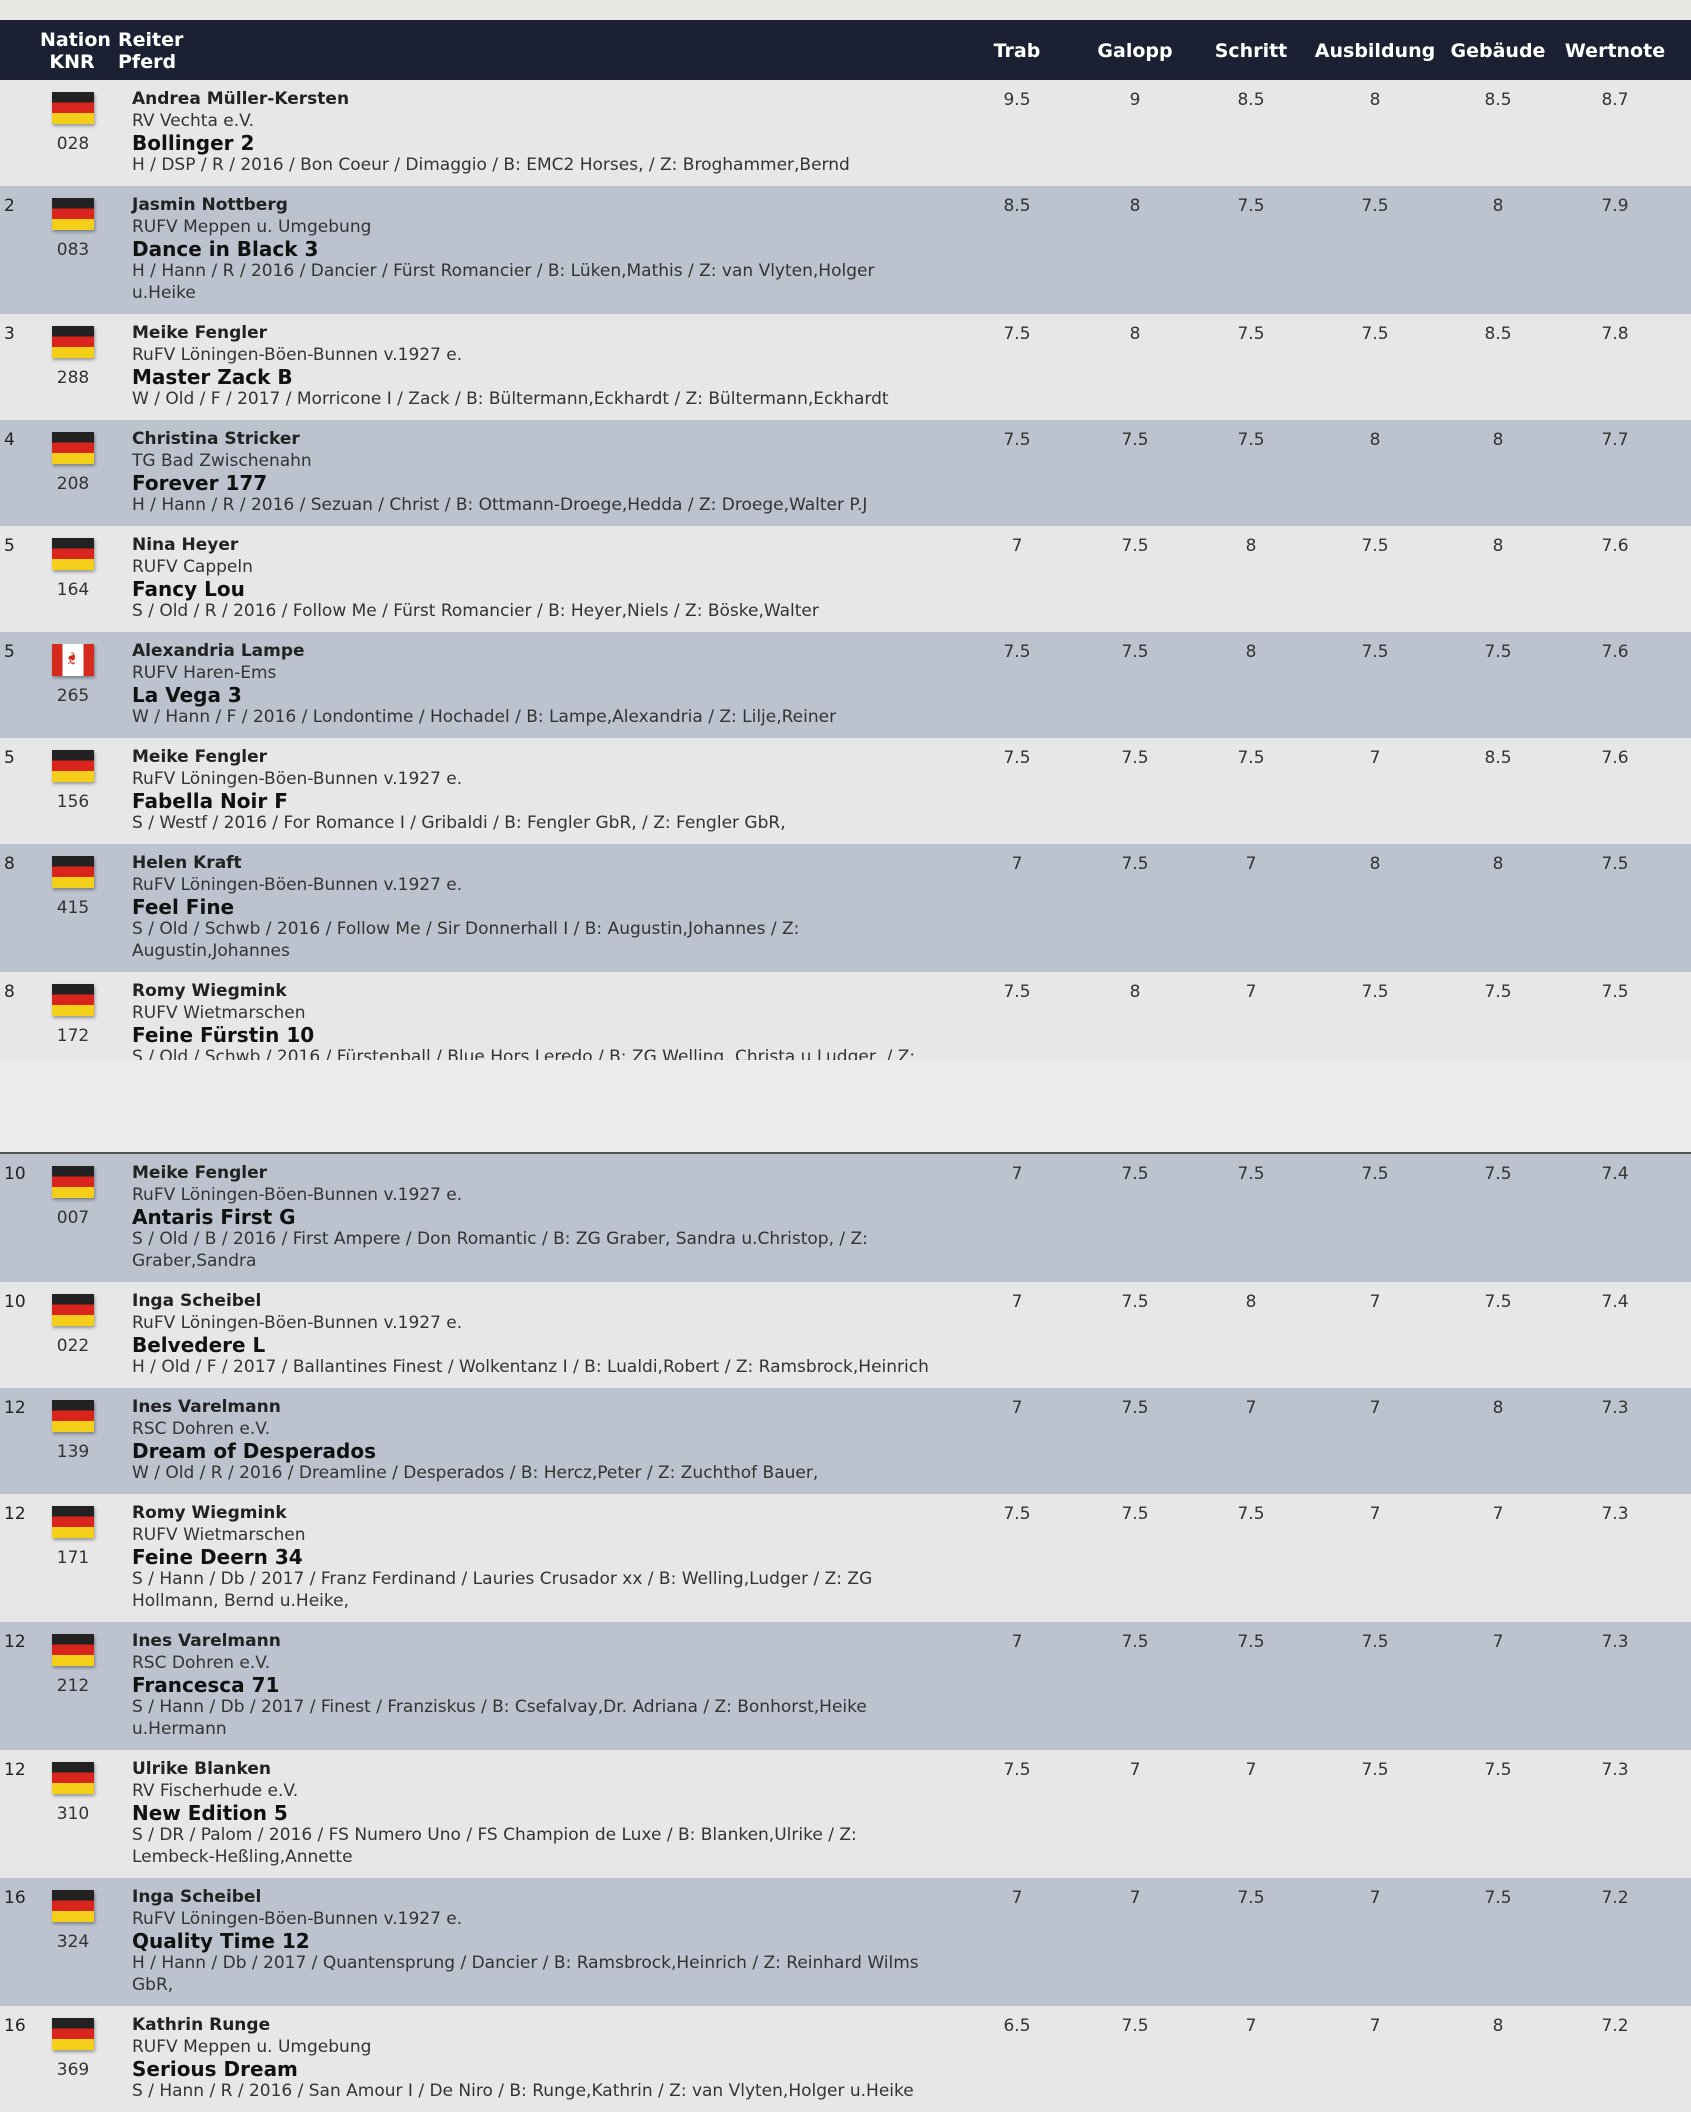 The image size is (1691, 2112). What do you see at coordinates (183, 907) in the screenshot?
I see `horse-name: Feel Fine` at bounding box center [183, 907].